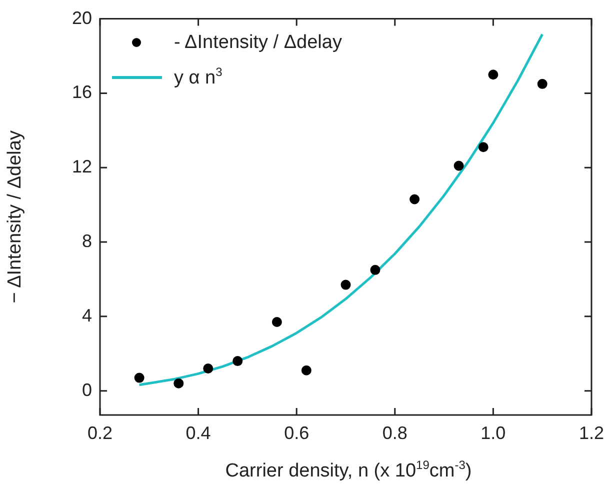  I want to click on x-tick-label: 1.0, so click(493, 432).